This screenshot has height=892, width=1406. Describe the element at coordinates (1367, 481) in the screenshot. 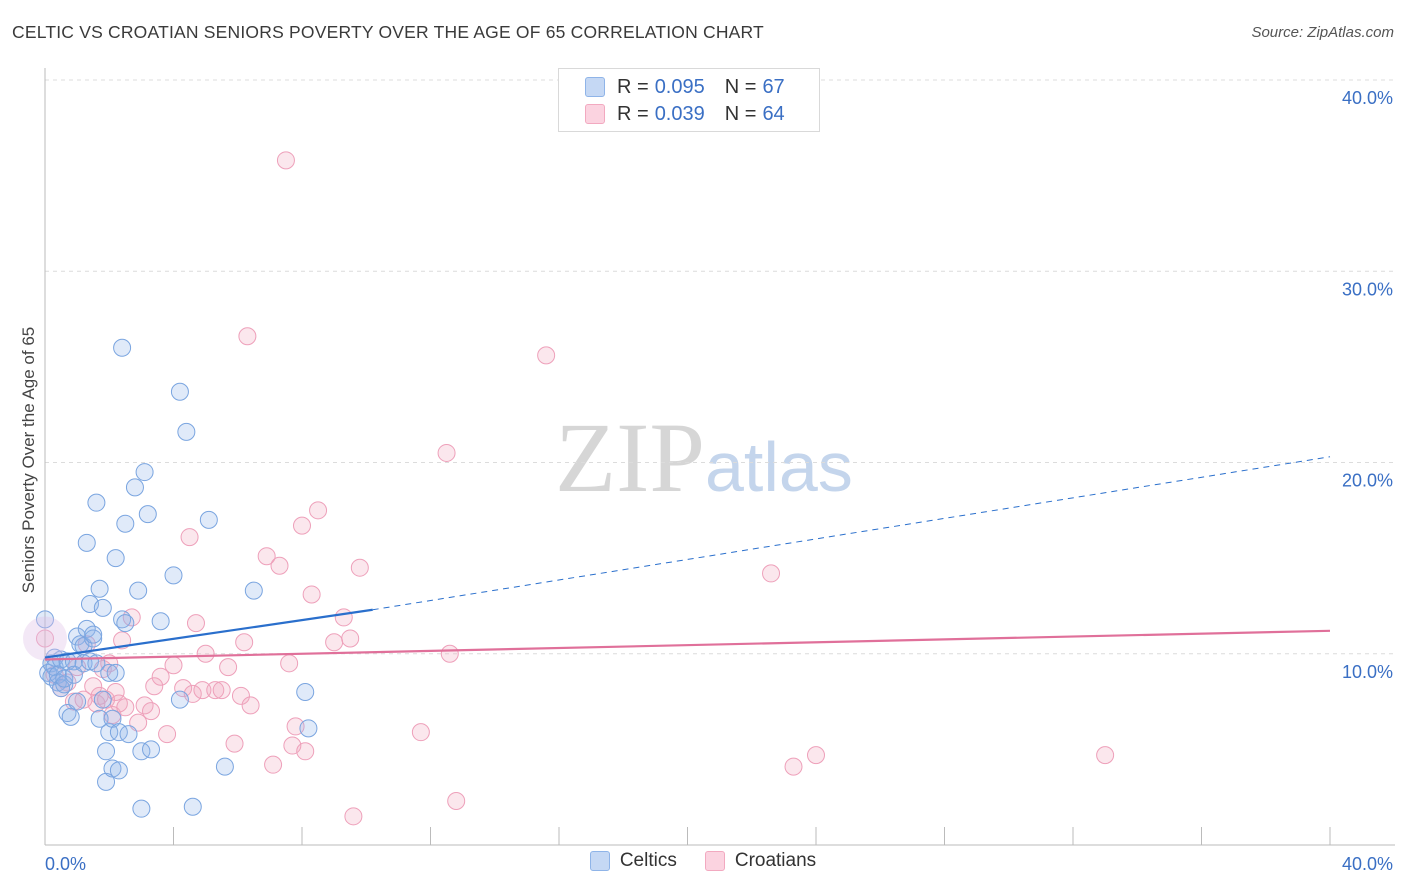

I see `y-tick-label: 20.0%` at that location.